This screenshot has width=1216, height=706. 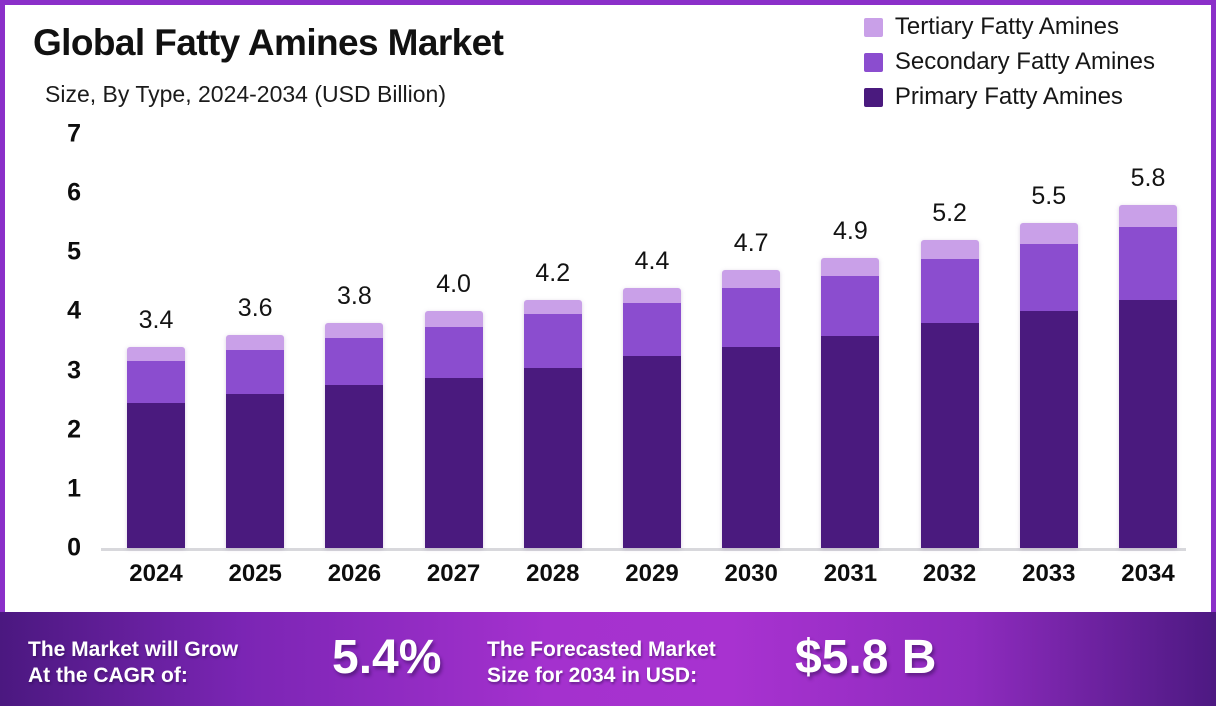 I want to click on bar-value-label: 5.2, so click(x=949, y=213).